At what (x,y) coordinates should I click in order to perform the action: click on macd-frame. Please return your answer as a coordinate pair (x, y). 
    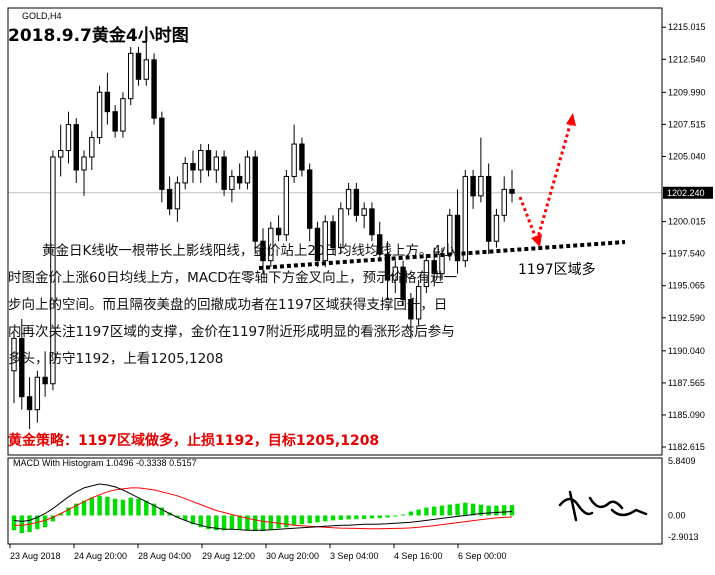
    Looking at the image, I should click on (335, 501).